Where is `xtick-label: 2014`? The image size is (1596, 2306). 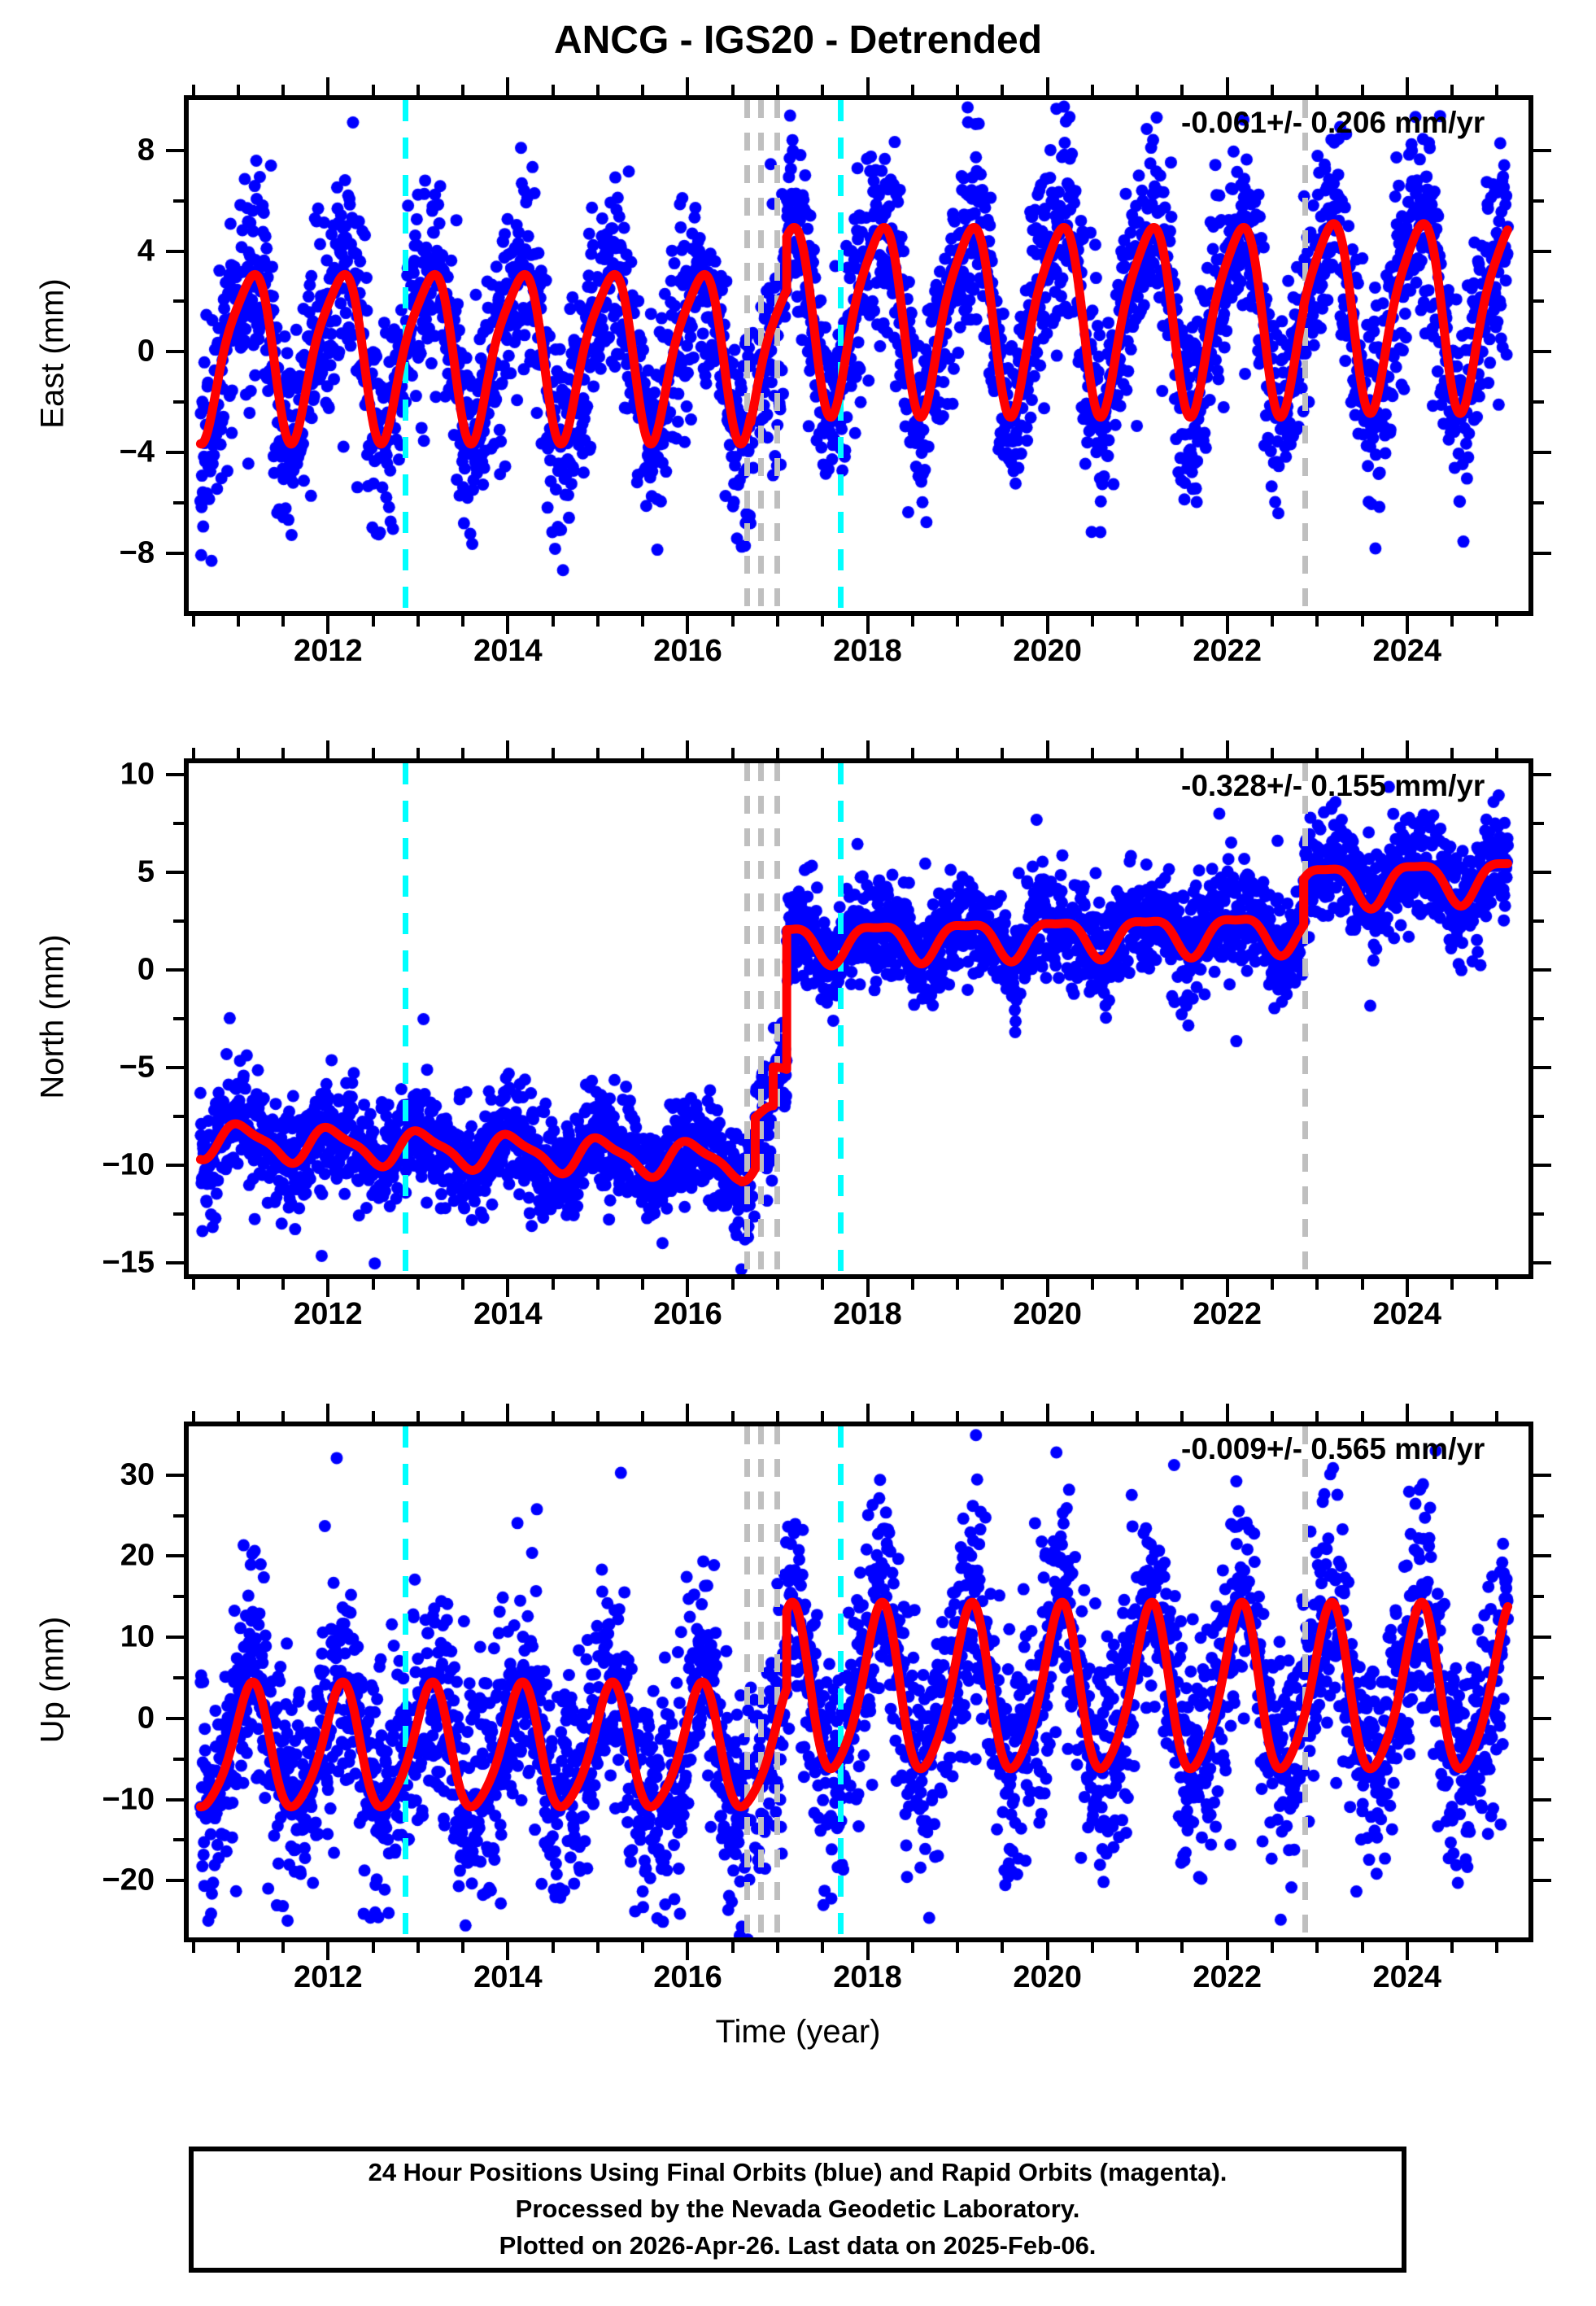
xtick-label: 2014 is located at coordinates (508, 1314).